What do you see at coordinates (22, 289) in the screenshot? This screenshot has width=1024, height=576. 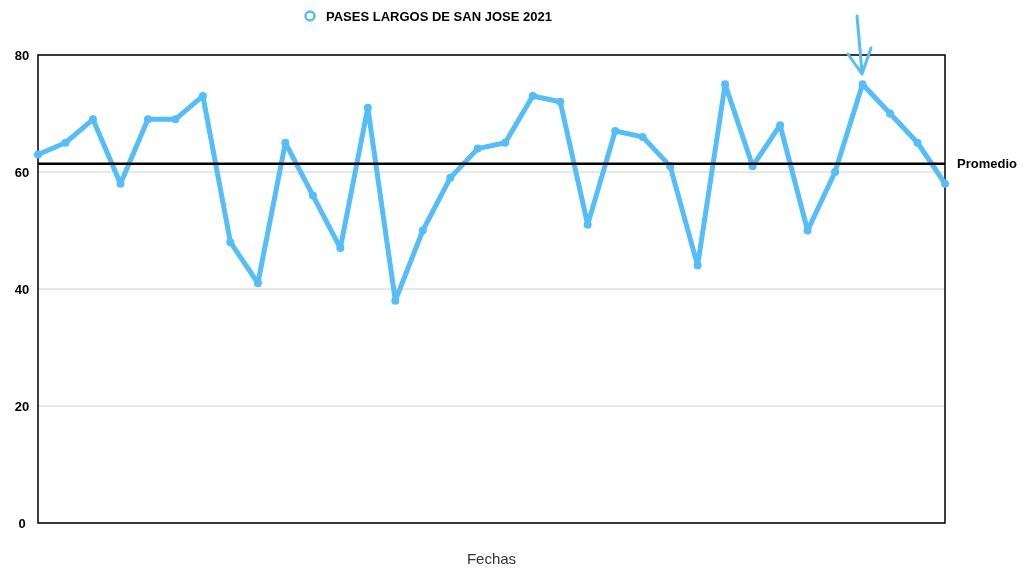 I see `y-tick-label: 40` at bounding box center [22, 289].